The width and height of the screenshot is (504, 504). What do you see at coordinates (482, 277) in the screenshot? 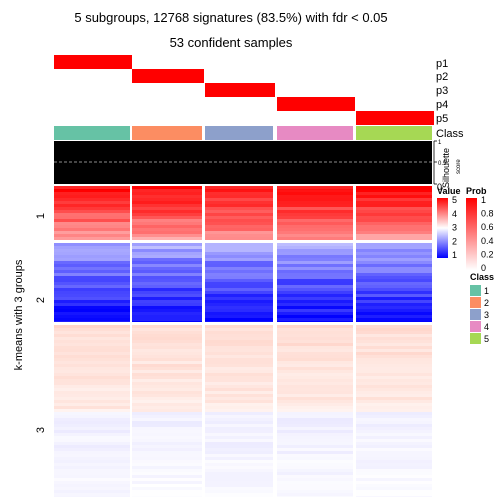
I see `class-legend-title: Class` at bounding box center [482, 277].